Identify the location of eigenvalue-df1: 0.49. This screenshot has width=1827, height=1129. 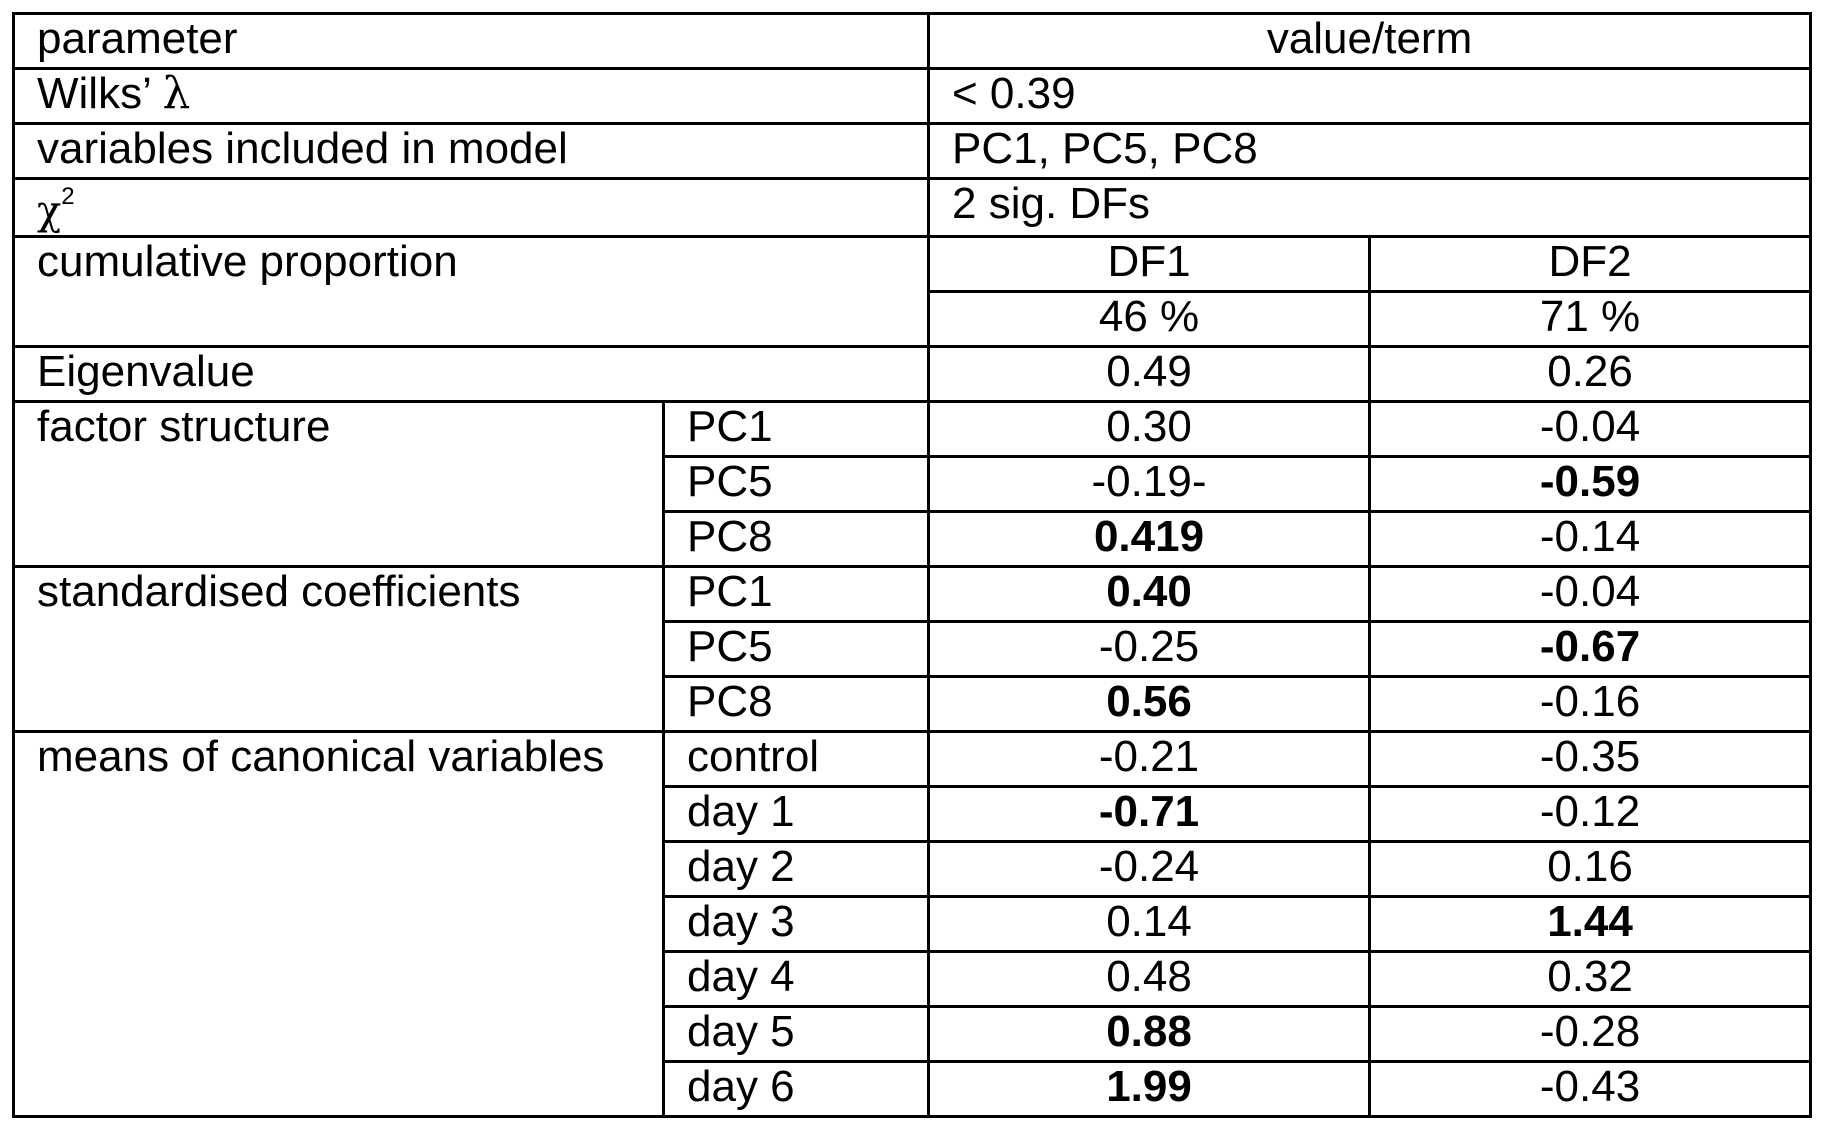
(1149, 374).